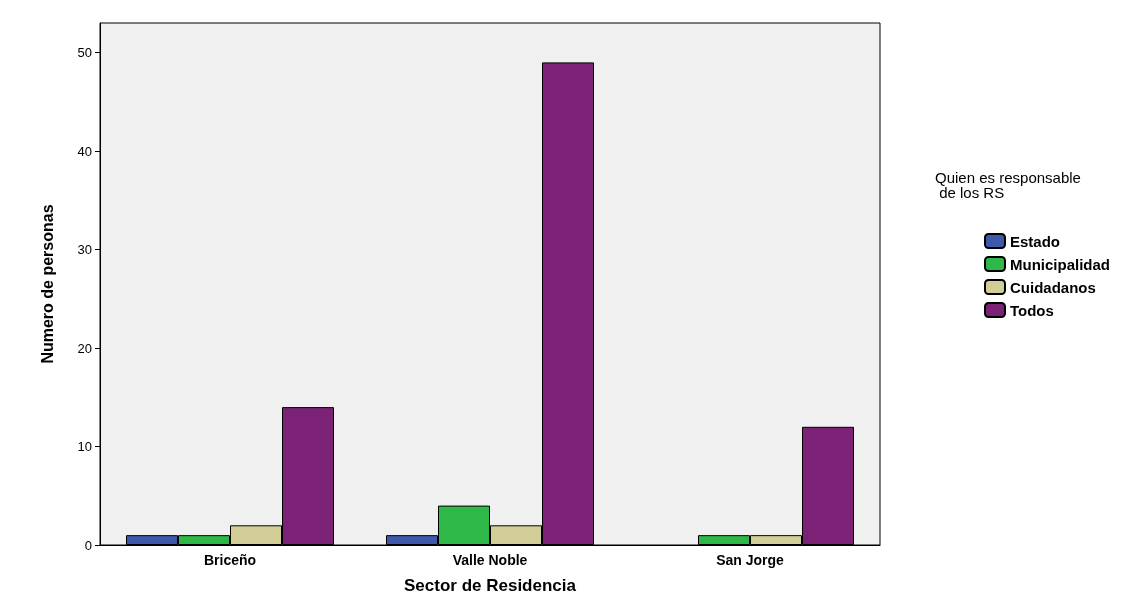 The height and width of the screenshot is (611, 1123). I want to click on y-tick-label: 40, so click(84, 151).